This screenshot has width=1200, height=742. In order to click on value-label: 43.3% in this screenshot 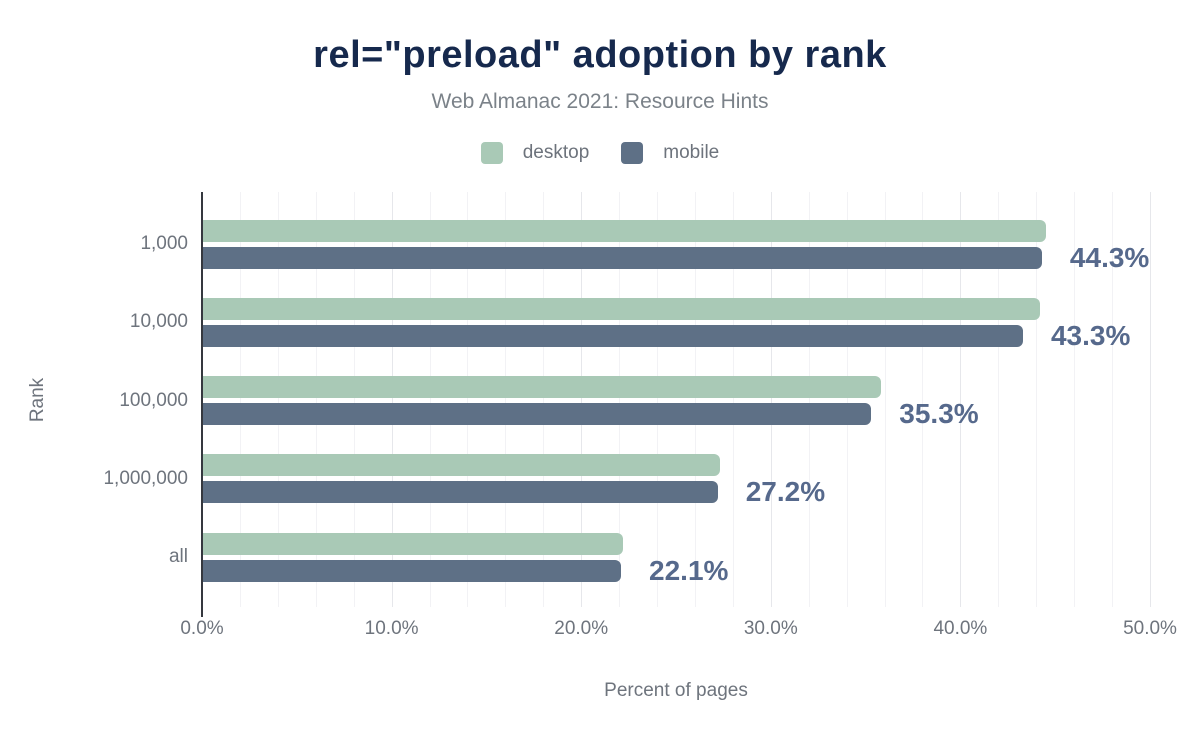, I will do `click(1090, 335)`.